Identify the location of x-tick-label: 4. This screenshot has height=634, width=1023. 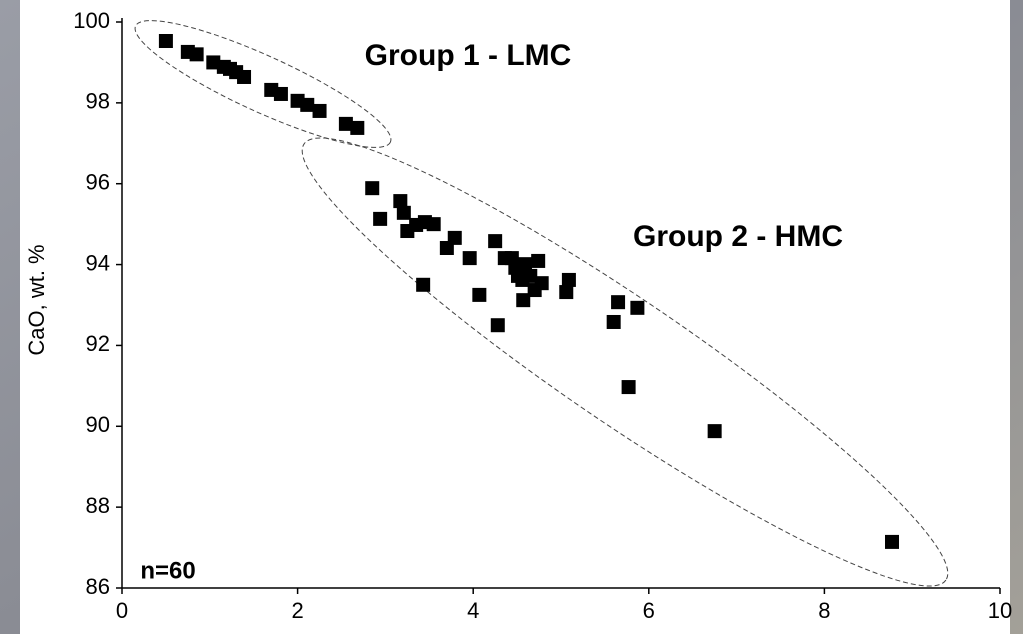
(473, 610).